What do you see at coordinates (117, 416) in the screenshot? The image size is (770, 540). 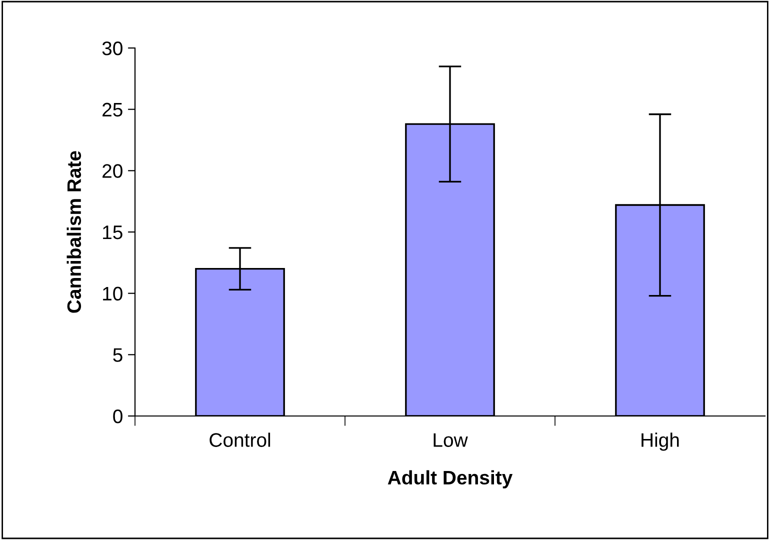 I see `y-tick-label: 0` at bounding box center [117, 416].